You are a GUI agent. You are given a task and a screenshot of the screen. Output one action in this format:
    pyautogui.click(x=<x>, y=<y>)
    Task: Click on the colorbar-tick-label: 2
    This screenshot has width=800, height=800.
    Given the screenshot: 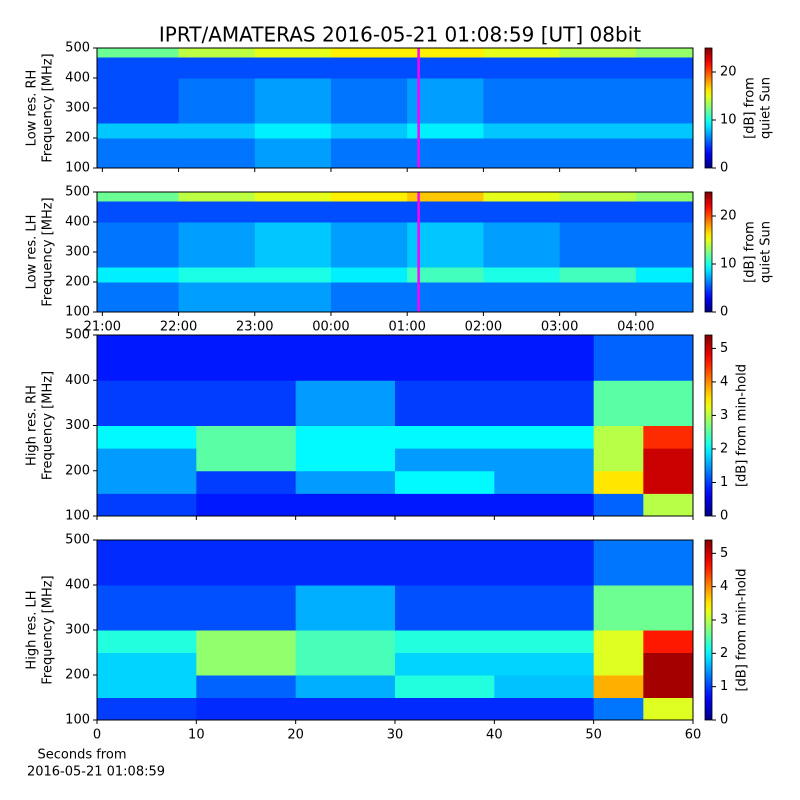 What is the action you would take?
    pyautogui.click(x=724, y=653)
    